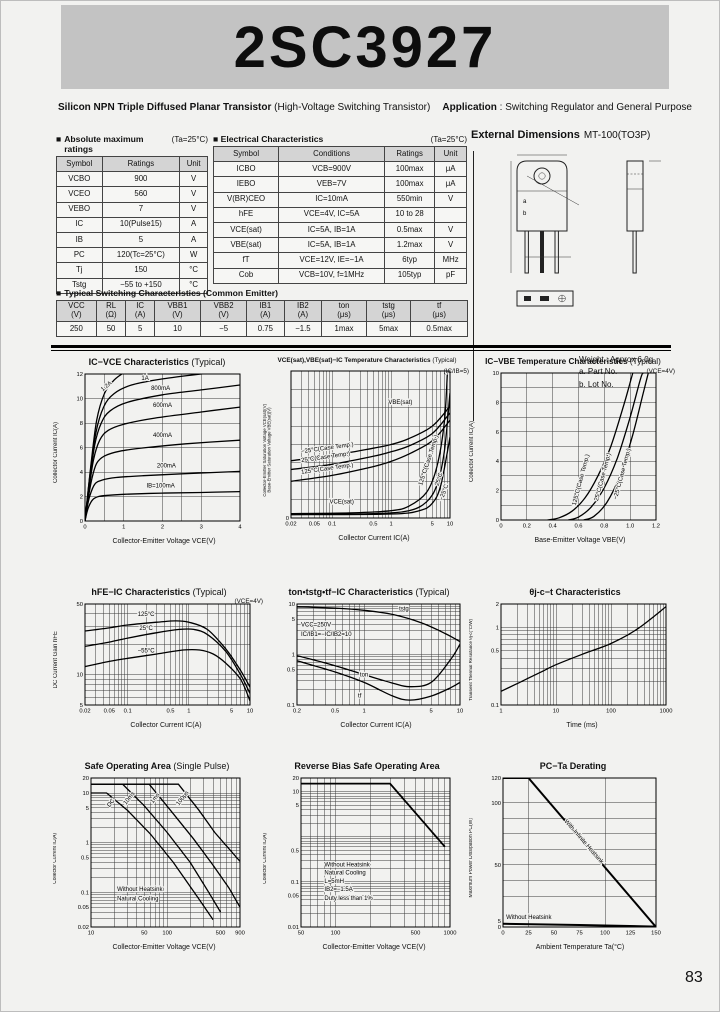 The width and height of the screenshot is (720, 1012). What do you see at coordinates (340, 139) in the screenshot?
I see `elec-char-heading: ■ Electrical Characteristics (Ta=25°C)` at bounding box center [340, 139].